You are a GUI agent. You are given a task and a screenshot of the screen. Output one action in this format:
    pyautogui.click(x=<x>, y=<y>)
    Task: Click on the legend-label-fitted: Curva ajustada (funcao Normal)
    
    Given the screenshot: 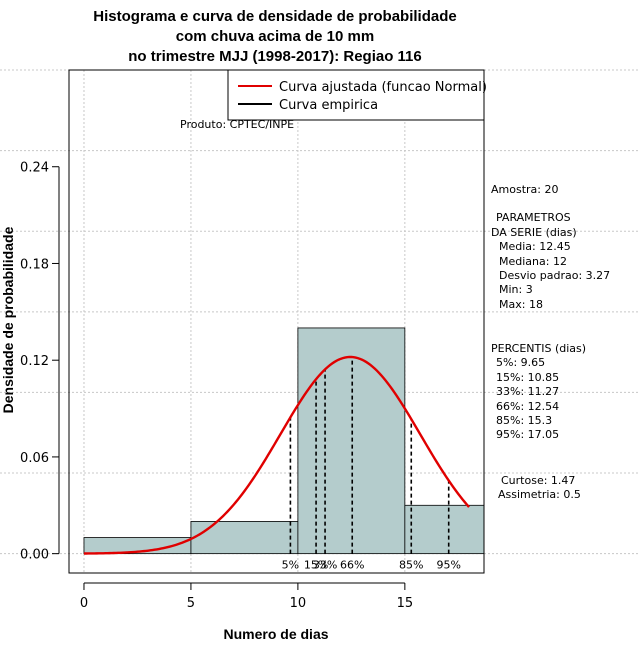 What is the action you would take?
    pyautogui.click(x=383, y=87)
    